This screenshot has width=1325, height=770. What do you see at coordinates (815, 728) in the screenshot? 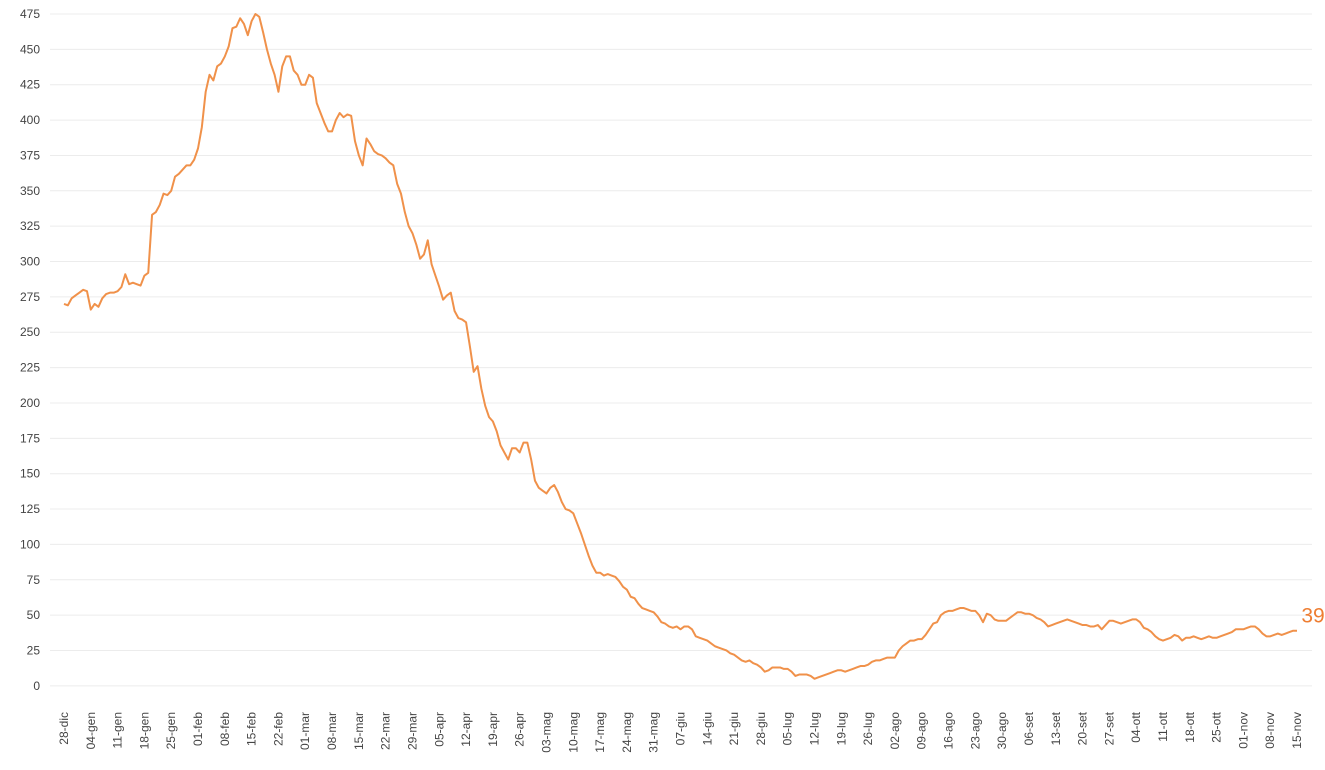
I see `x-tick-label: 12-lug` at bounding box center [815, 728].